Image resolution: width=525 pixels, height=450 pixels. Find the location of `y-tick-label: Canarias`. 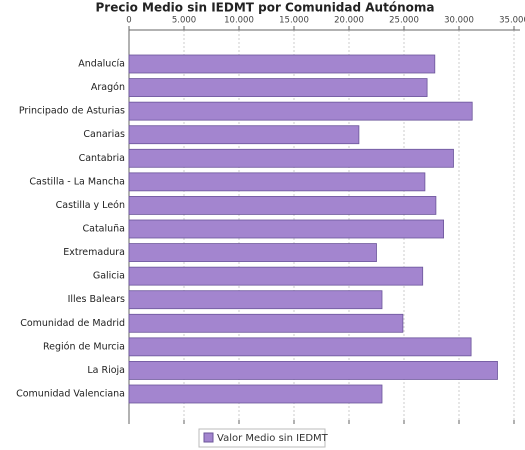

y-tick-label: Canarias is located at coordinates (104, 134).